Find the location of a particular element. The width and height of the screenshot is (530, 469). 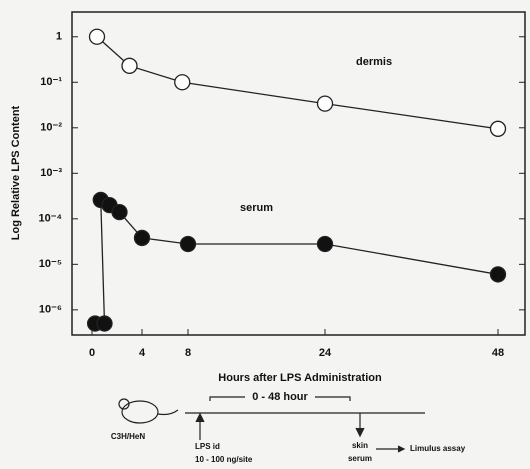

y-tick-label: 10⁻² is located at coordinates (51, 128).